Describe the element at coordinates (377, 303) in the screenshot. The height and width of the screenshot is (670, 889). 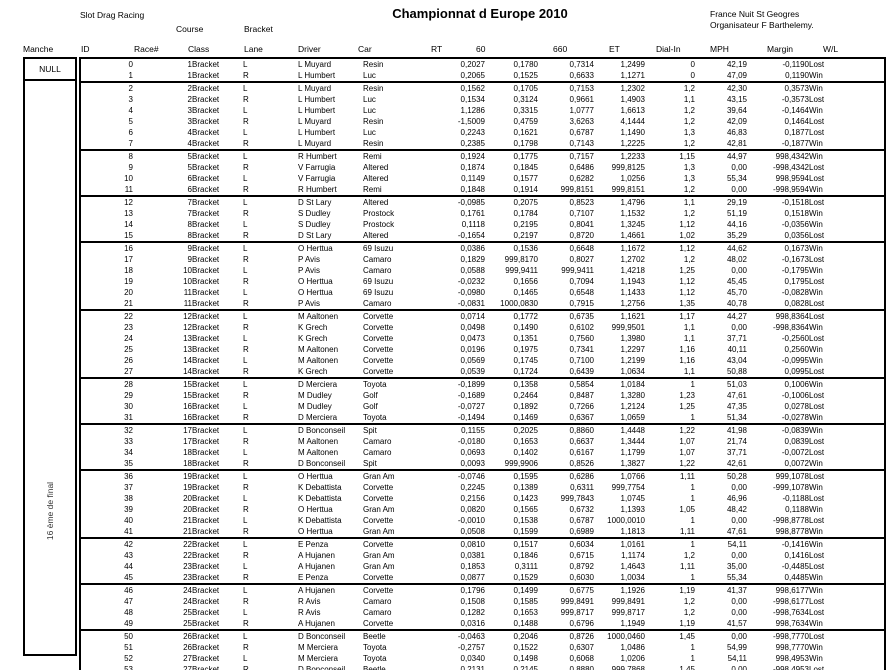
I see `cell-car: Camaro` at that location.